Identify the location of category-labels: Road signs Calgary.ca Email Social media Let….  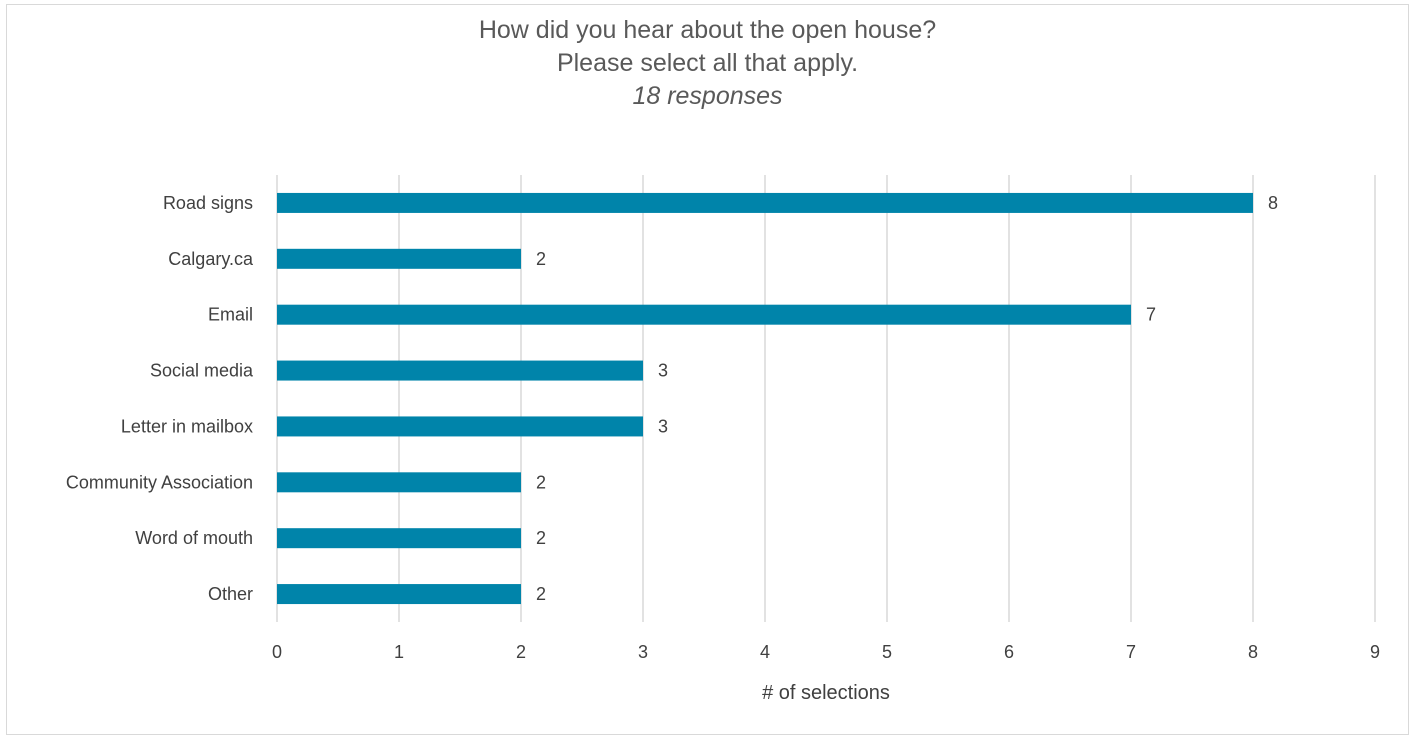
(160, 398).